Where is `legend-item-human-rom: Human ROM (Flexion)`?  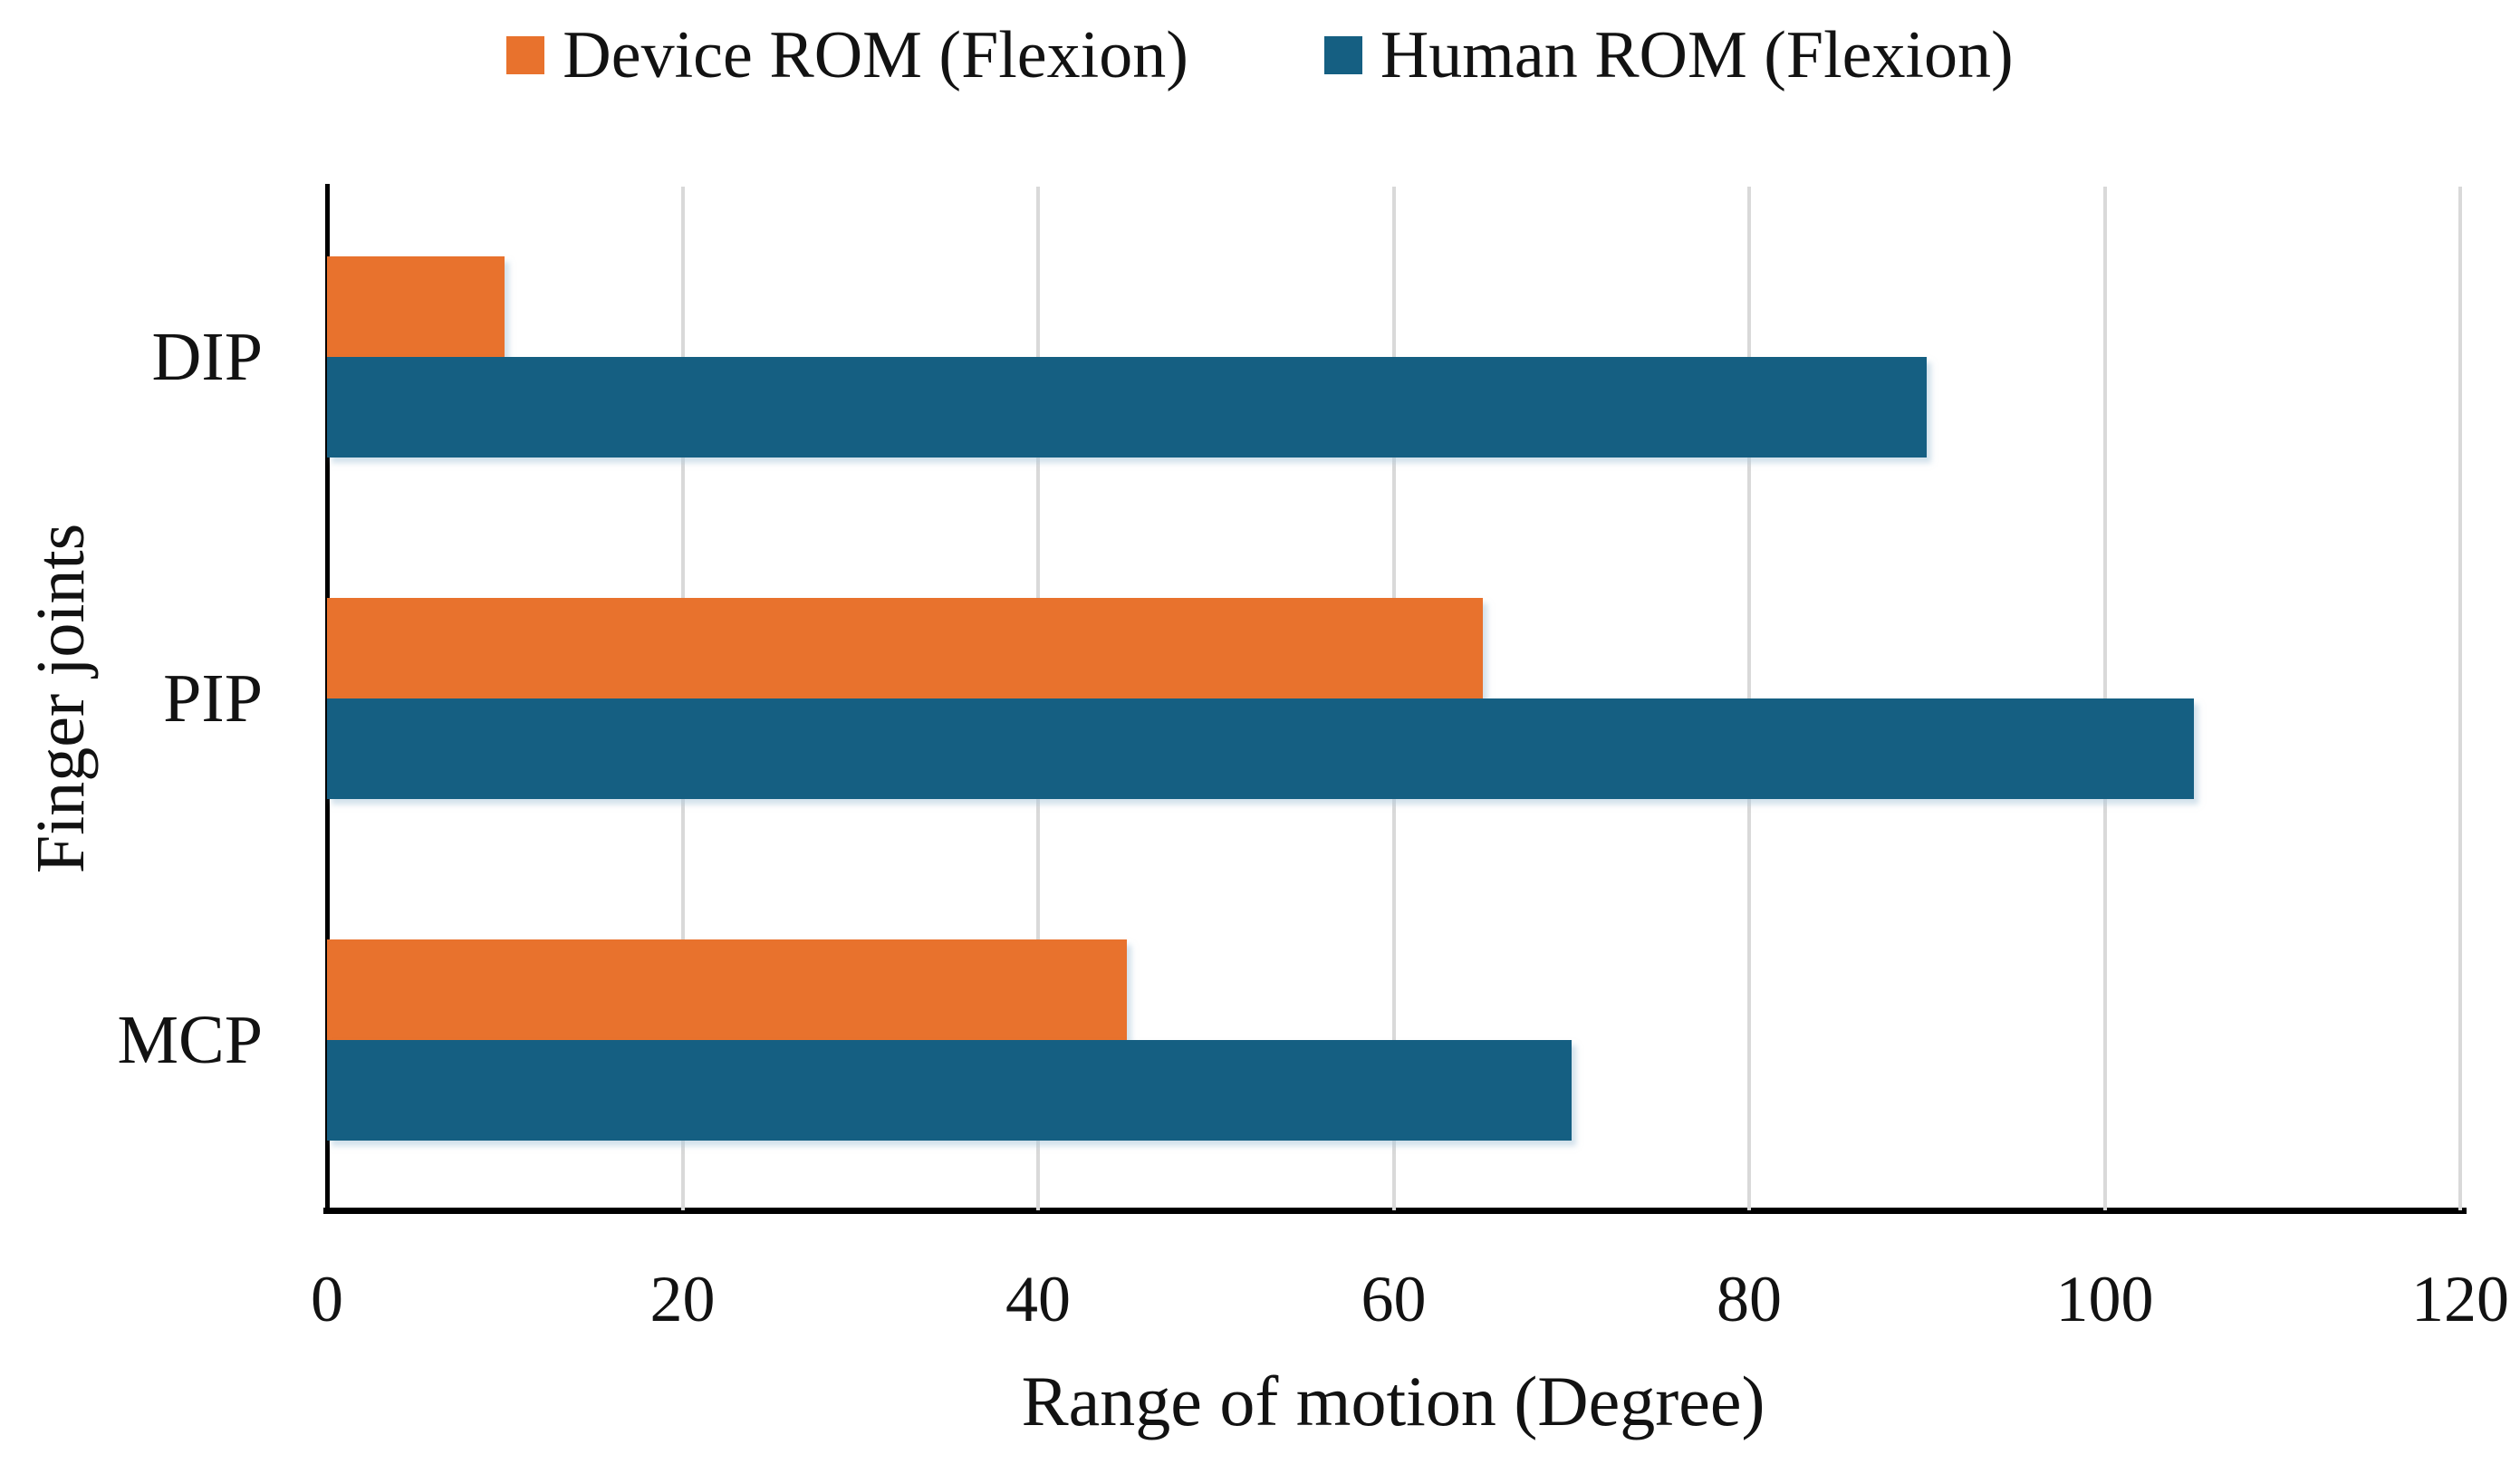 legend-item-human-rom: Human ROM (Flexion) is located at coordinates (1669, 55).